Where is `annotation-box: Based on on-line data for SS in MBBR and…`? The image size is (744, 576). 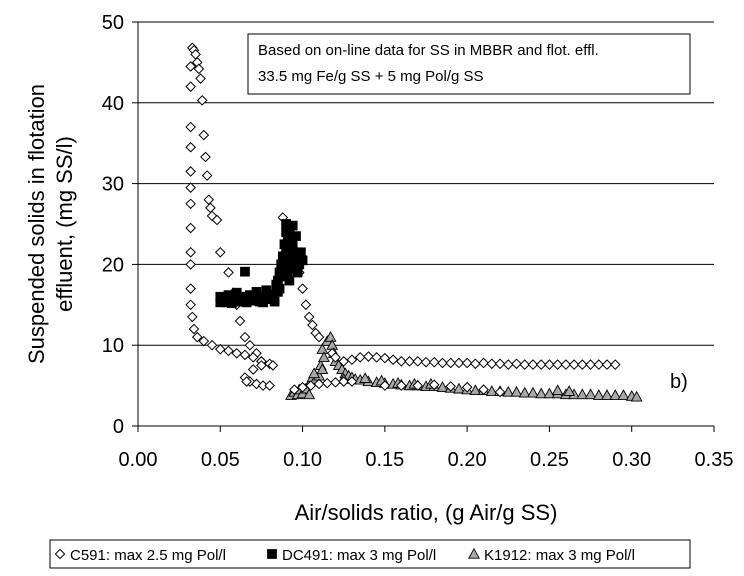 annotation-box: Based on on-line data for SS in MBBR and… is located at coordinates (469, 64).